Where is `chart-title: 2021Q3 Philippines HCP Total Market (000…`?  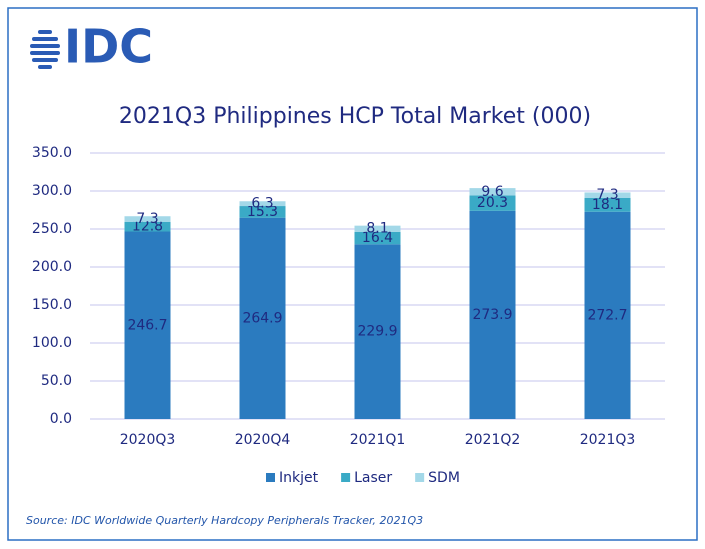 chart-title: 2021Q3 Philippines HCP Total Market (000… is located at coordinates (355, 116).